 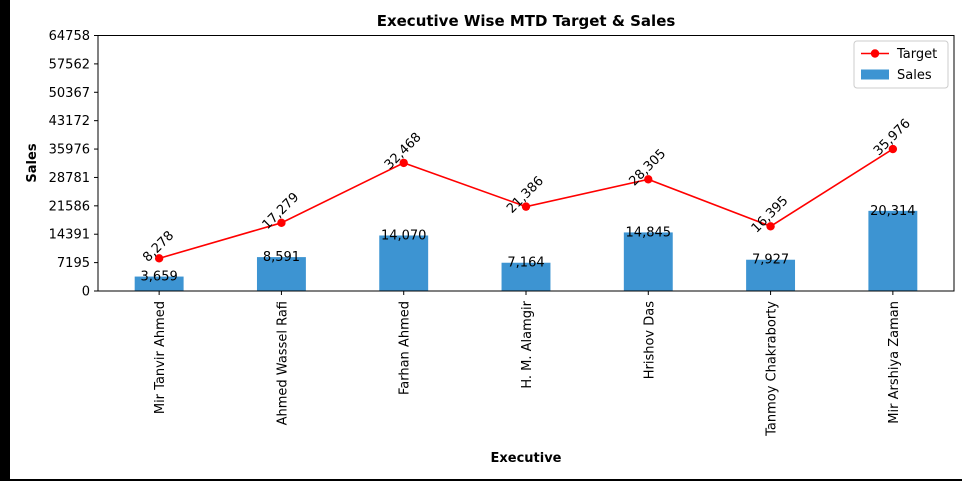 I want to click on y-tick-label: 43172, so click(x=69, y=121).